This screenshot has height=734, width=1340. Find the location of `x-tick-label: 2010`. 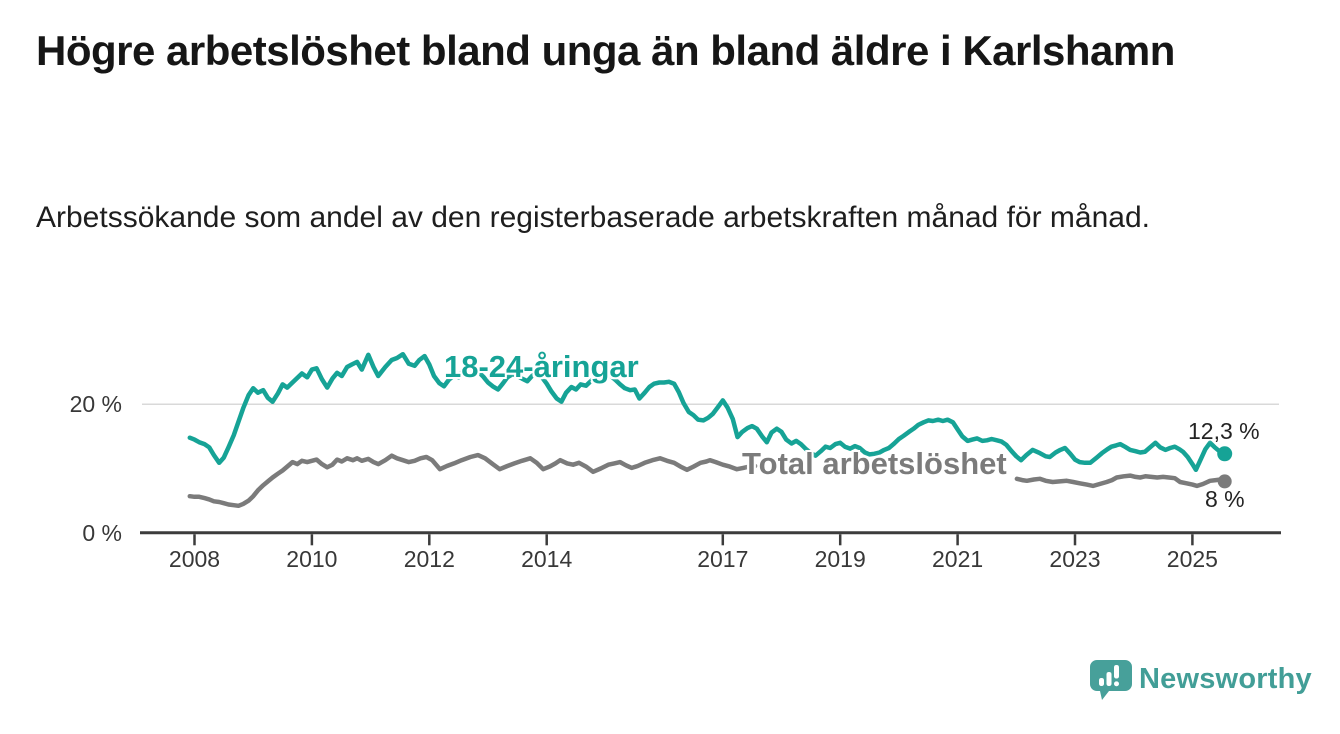

x-tick-label: 2010 is located at coordinates (312, 559).